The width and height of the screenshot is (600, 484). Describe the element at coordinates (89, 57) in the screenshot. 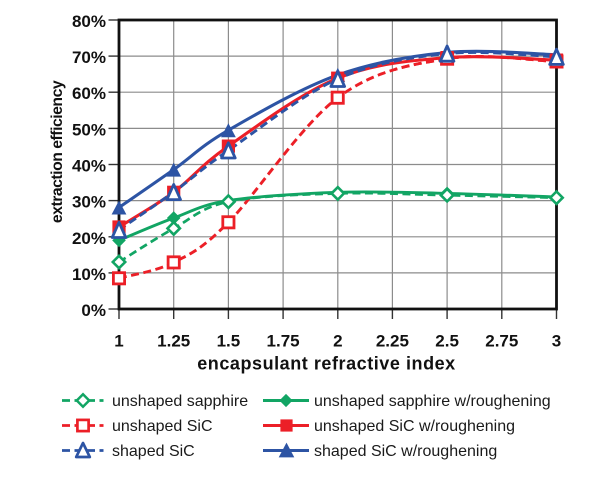

I see `svg-text: 70%` at that location.